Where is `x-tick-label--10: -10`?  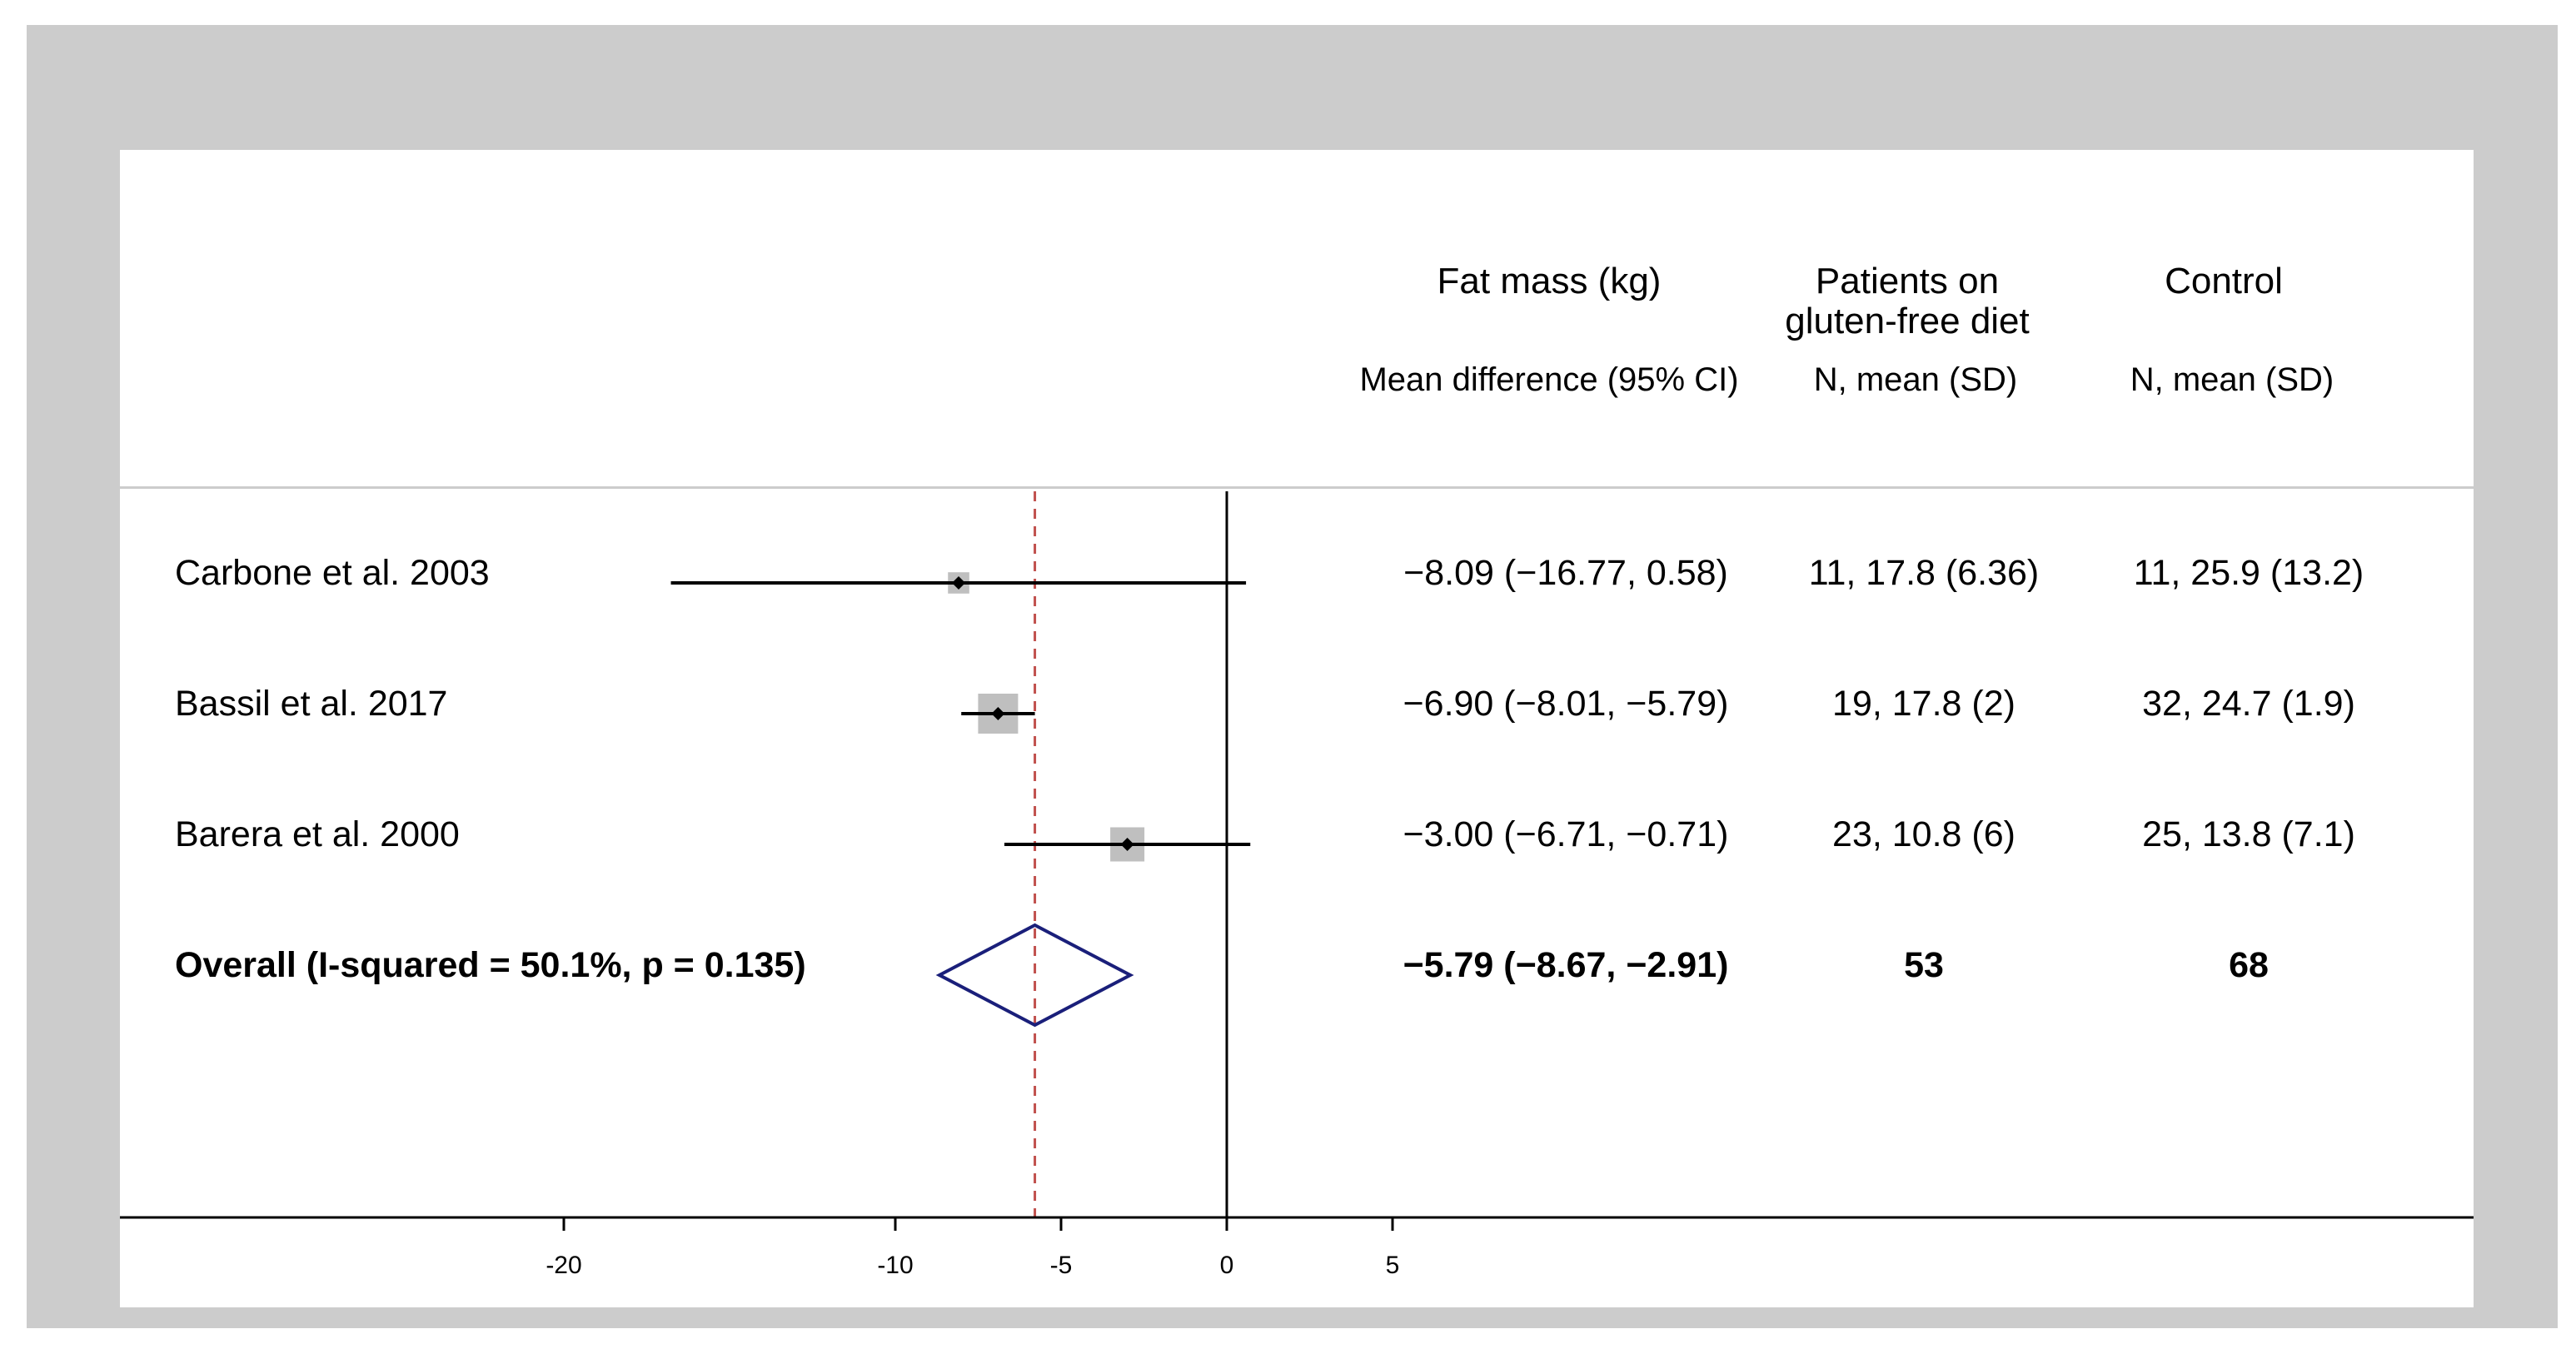 x-tick-label--10: -10 is located at coordinates (895, 1265).